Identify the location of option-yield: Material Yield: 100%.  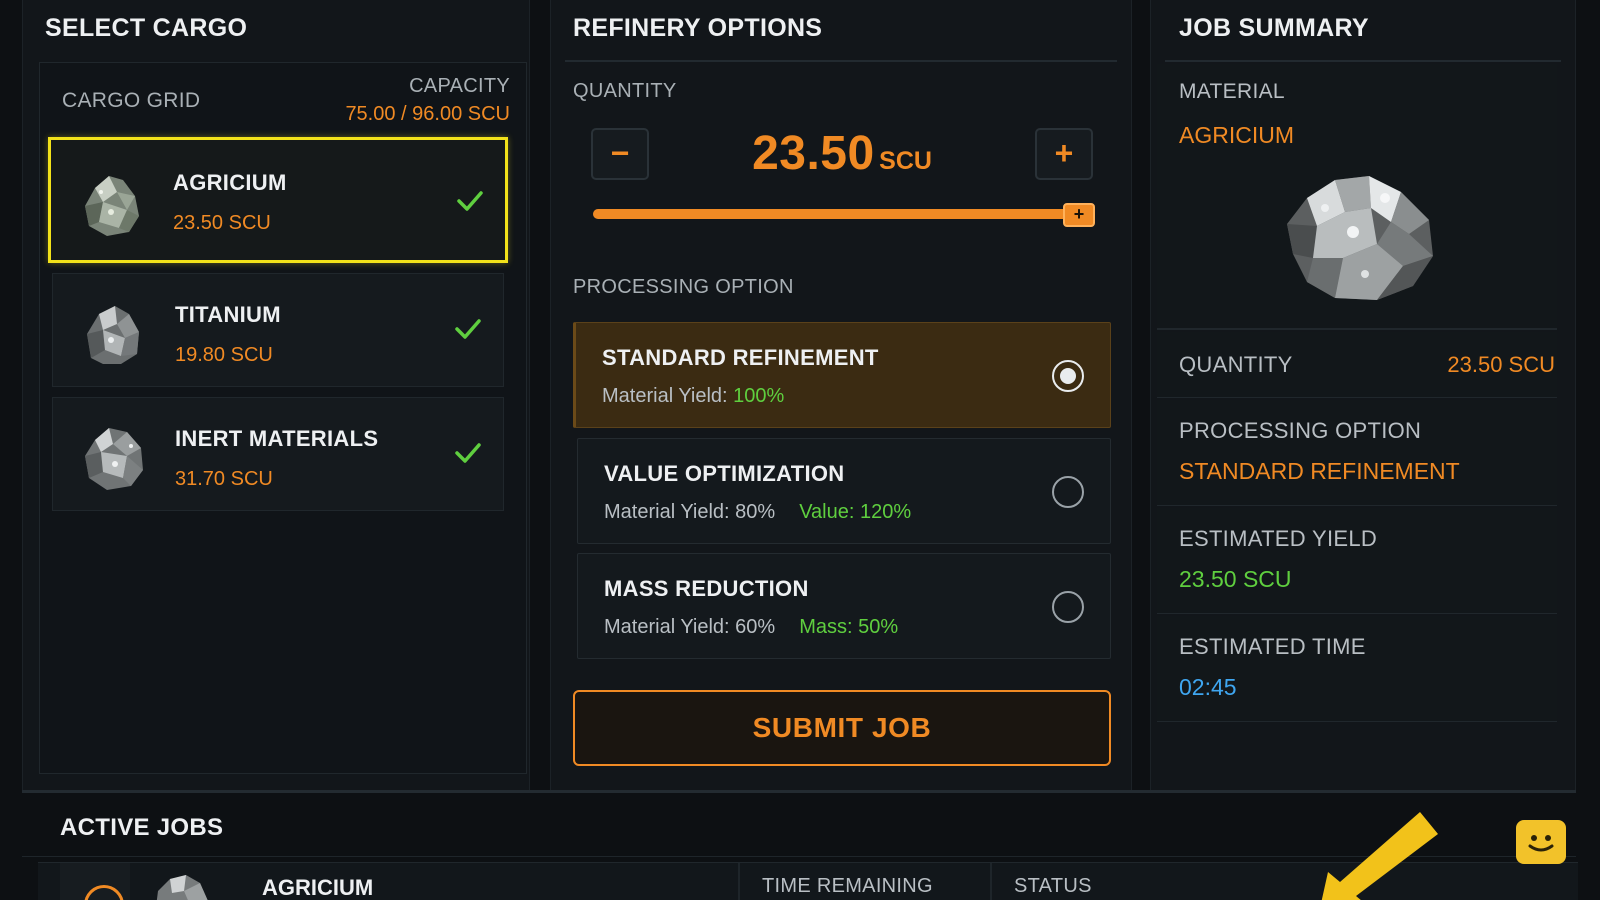
(693, 396).